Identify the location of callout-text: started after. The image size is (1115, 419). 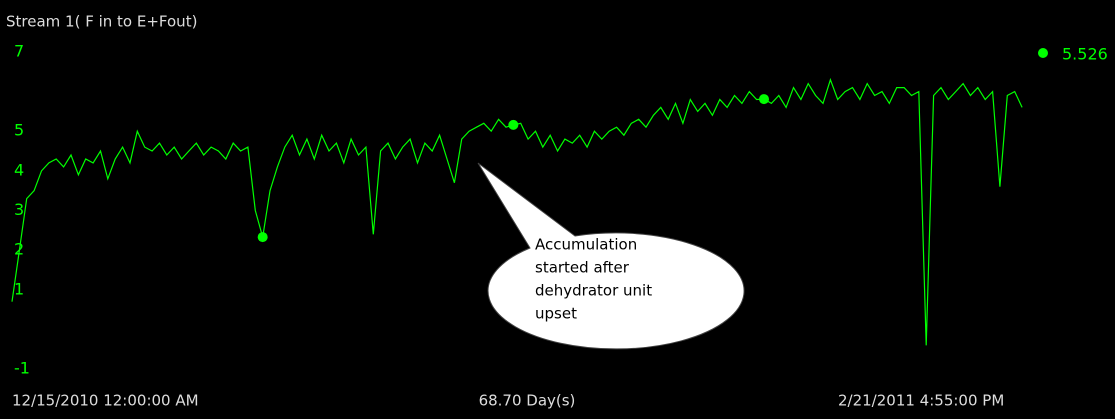
(582, 268).